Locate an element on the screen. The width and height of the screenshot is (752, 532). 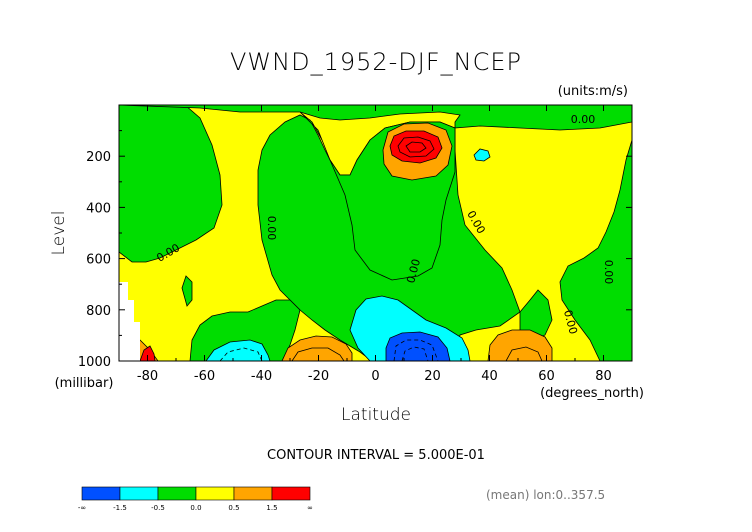
colorbar-label: 0.5 is located at coordinates (233, 508).